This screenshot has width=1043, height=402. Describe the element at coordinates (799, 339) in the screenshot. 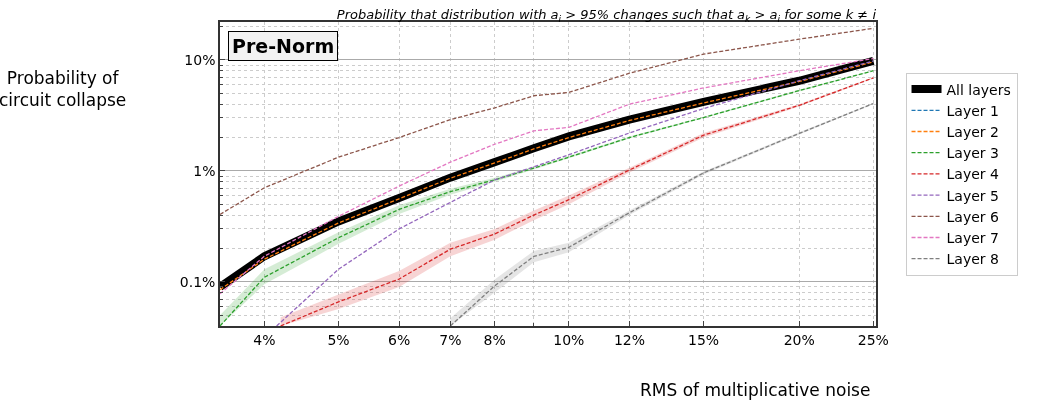

I see `x-tick-label: 20%` at that location.